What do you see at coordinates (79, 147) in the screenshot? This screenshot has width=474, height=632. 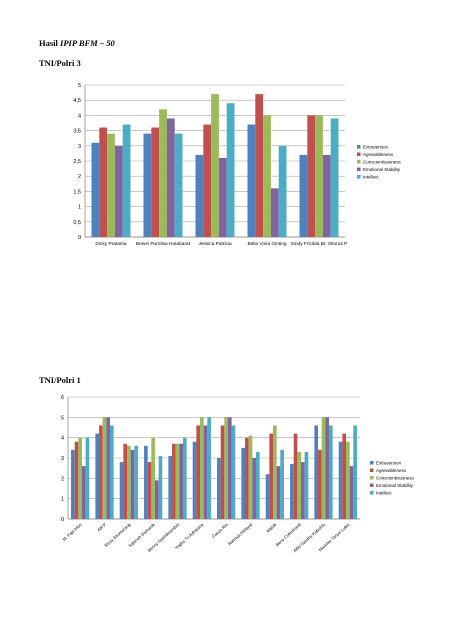 I see `y-tick-label: 3` at bounding box center [79, 147].